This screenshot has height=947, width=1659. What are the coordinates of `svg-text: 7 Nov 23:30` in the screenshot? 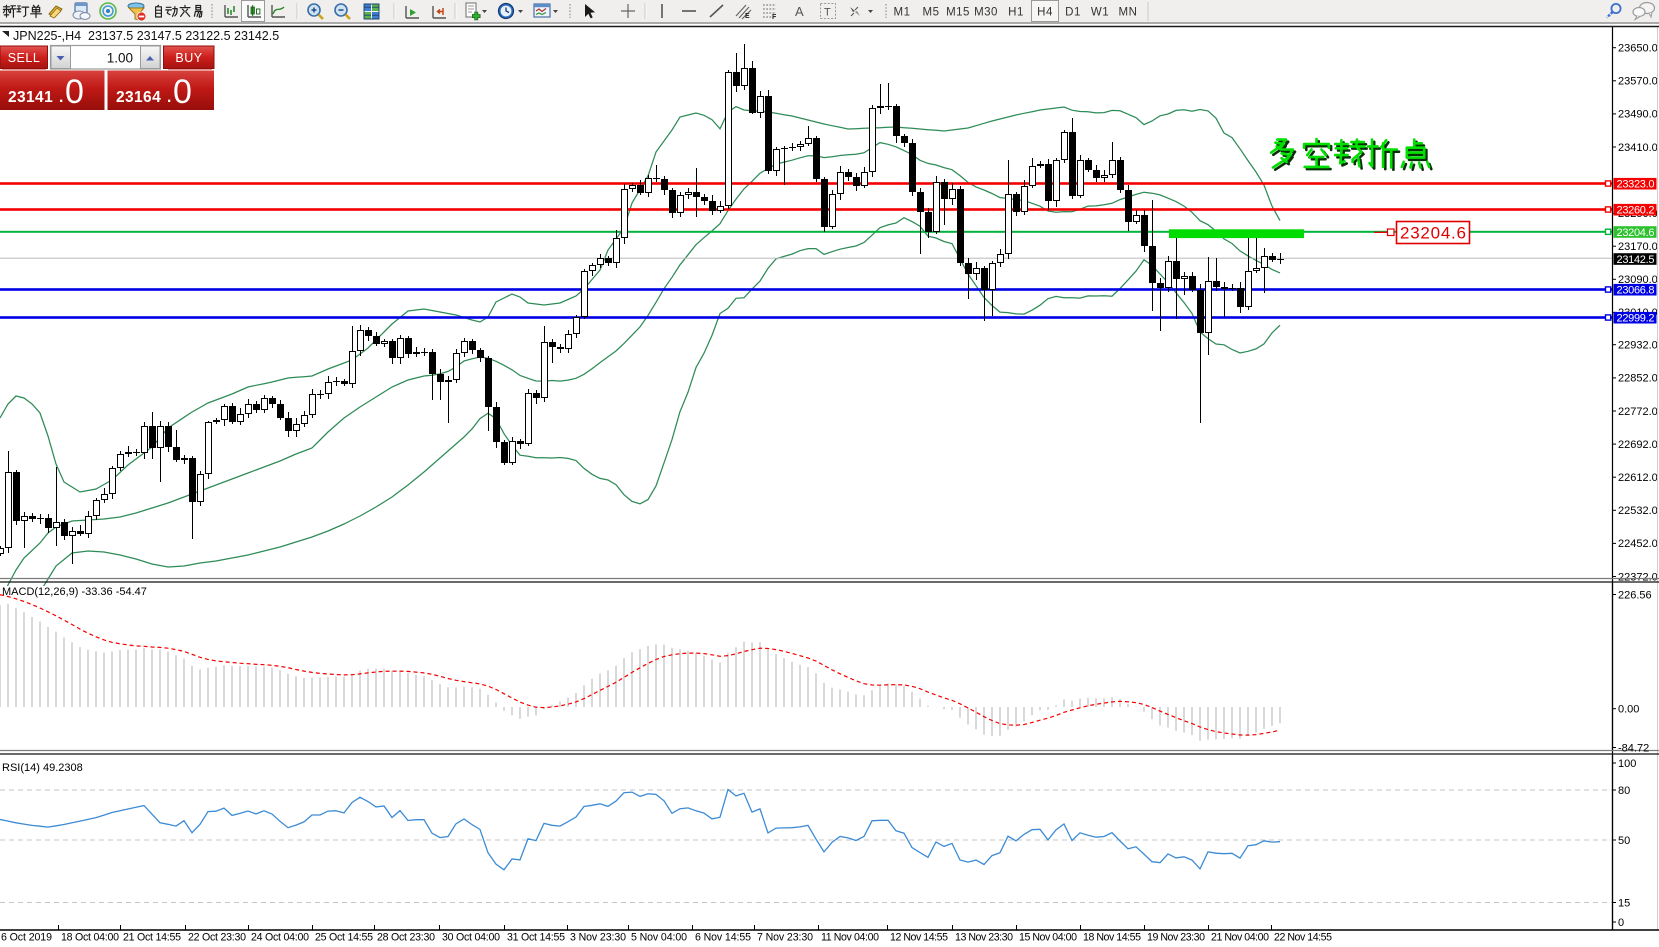 It's located at (785, 938).